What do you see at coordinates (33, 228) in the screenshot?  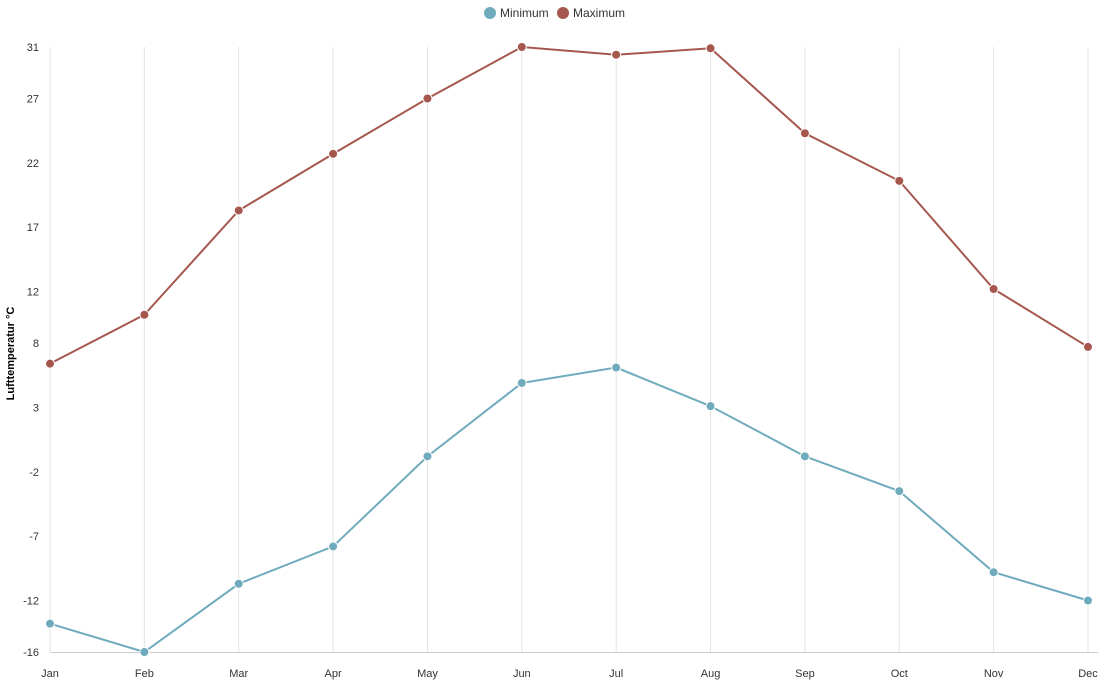 I see `y-tick-label: 17` at bounding box center [33, 228].